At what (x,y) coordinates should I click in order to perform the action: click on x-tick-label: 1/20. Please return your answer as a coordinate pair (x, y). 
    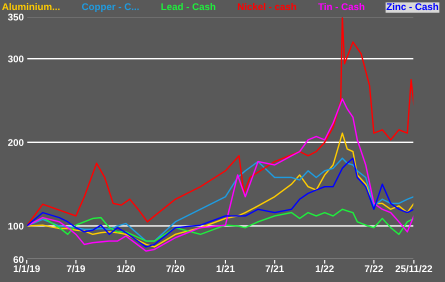
    Looking at the image, I should click on (126, 268).